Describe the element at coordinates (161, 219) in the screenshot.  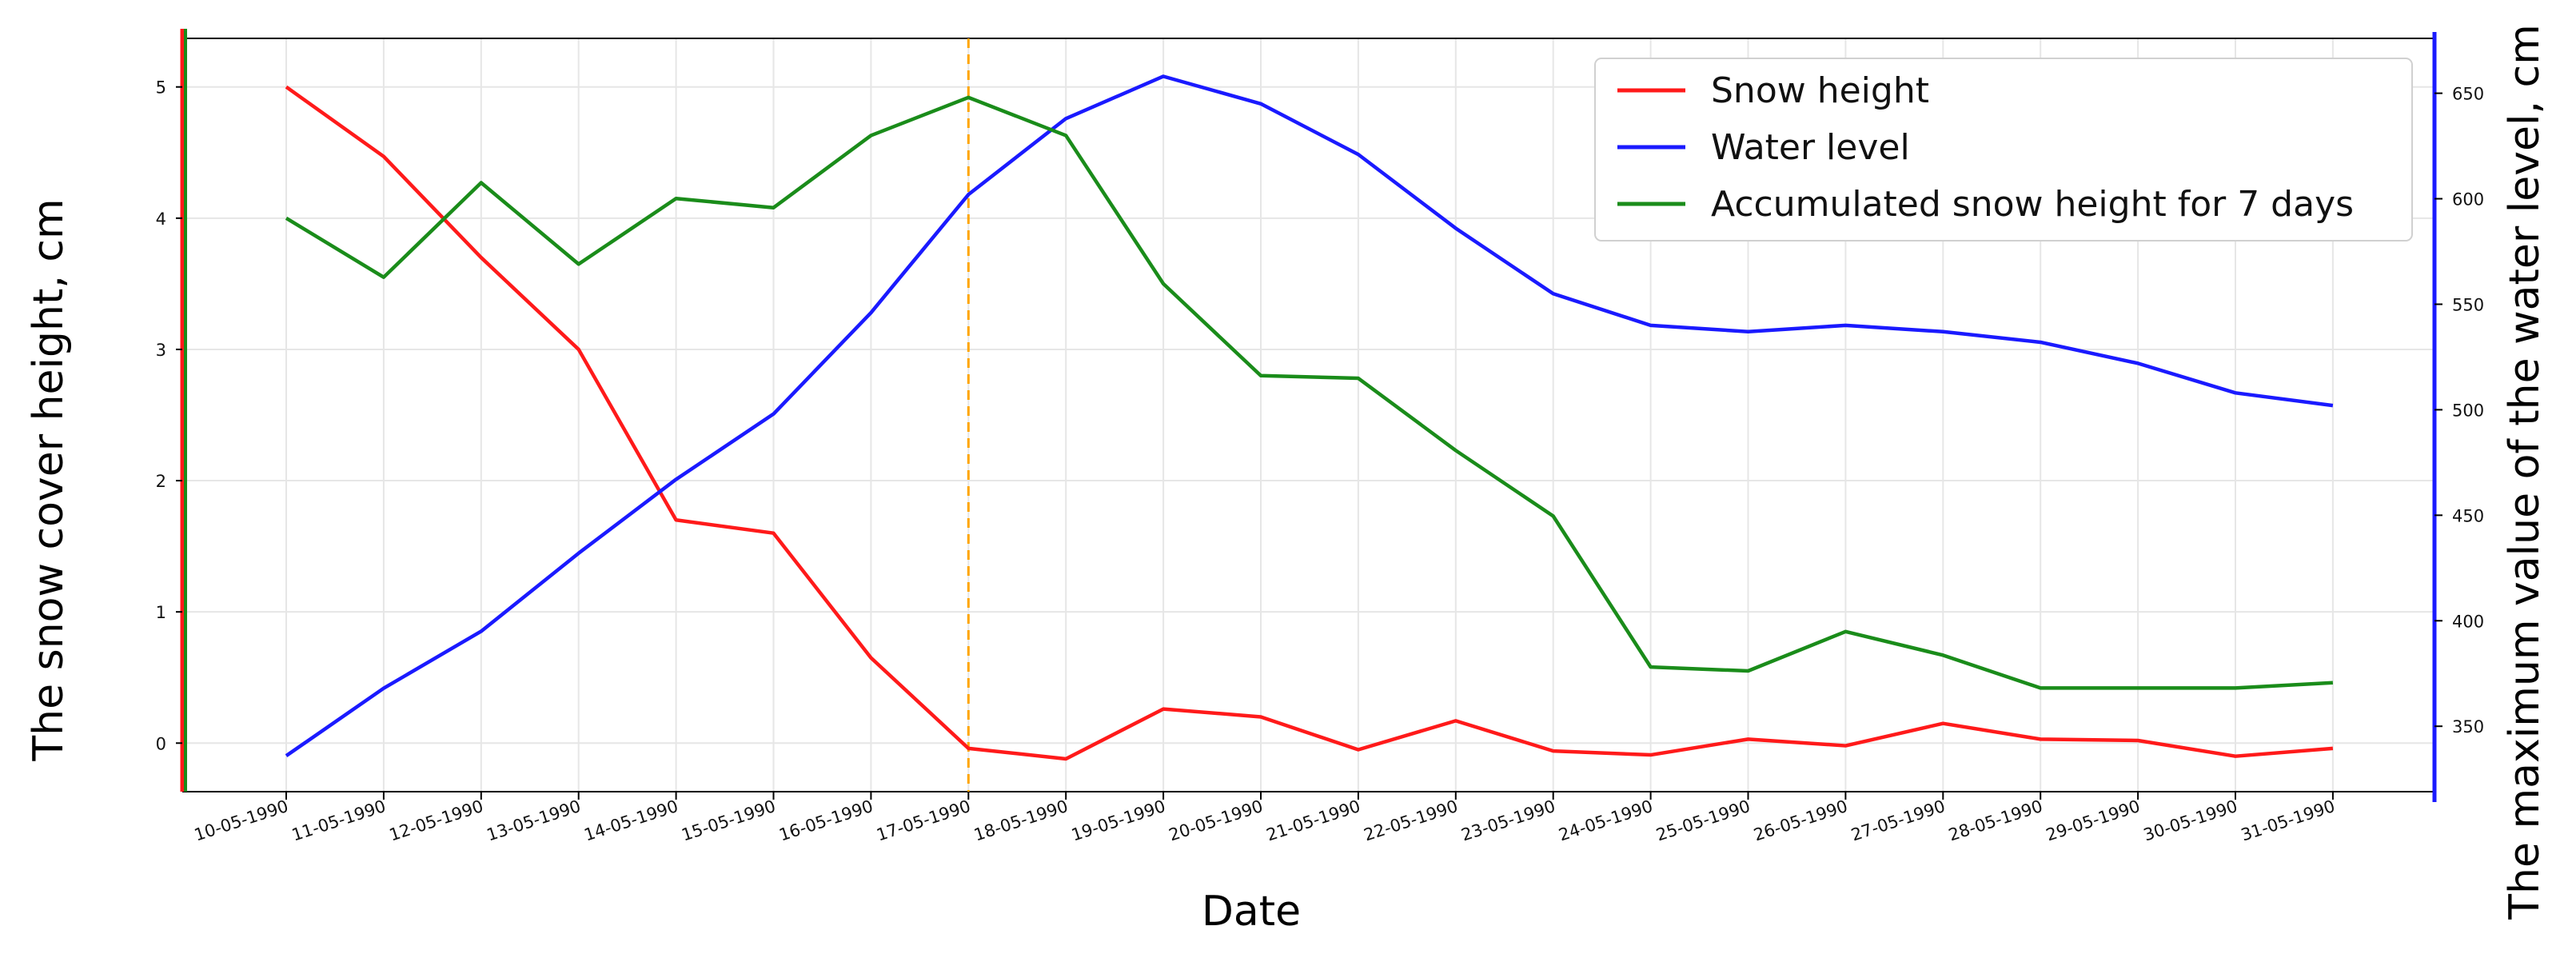
I see `left-tick-label-4: 4` at that location.